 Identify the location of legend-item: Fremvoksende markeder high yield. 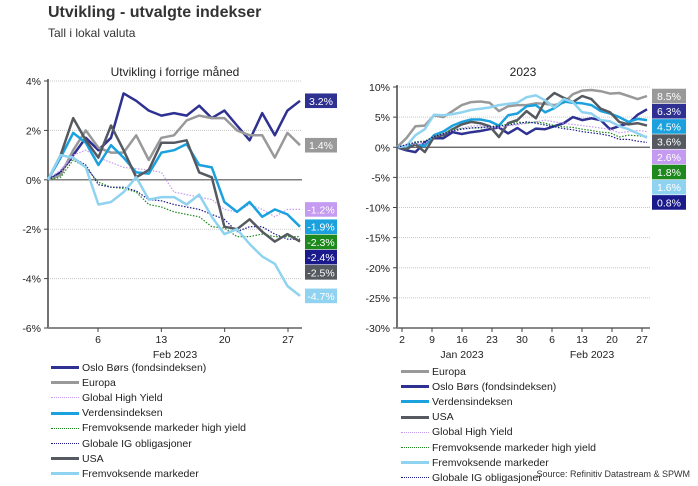
(148, 428).